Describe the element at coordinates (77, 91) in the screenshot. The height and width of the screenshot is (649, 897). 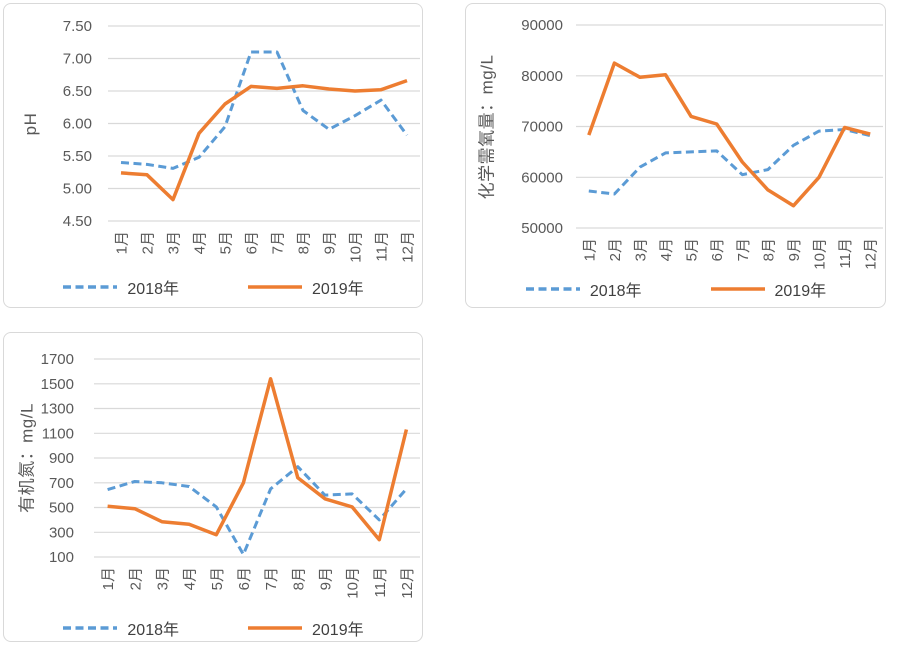
I see `y-tick-label: 6.50` at that location.